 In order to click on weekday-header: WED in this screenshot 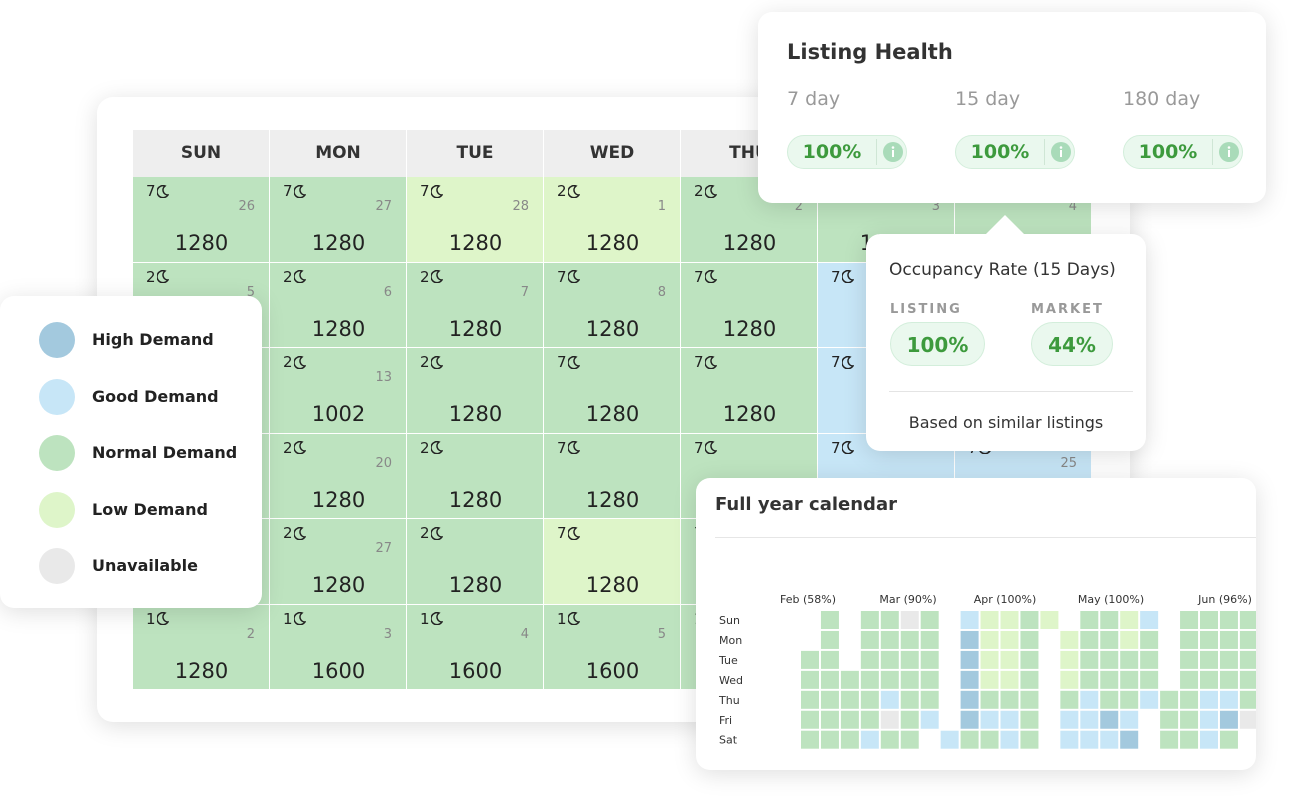, I will do `click(612, 153)`.